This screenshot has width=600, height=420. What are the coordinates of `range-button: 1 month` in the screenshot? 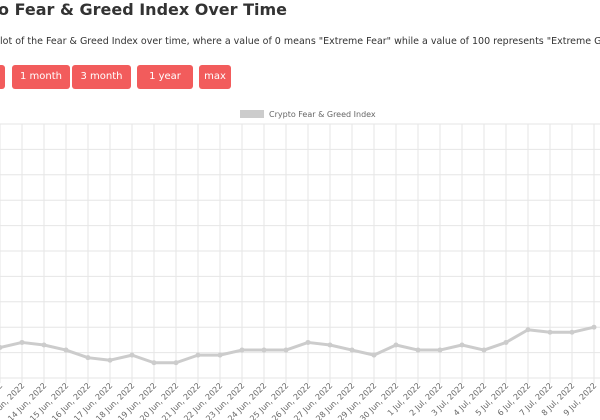 It's located at (41, 77).